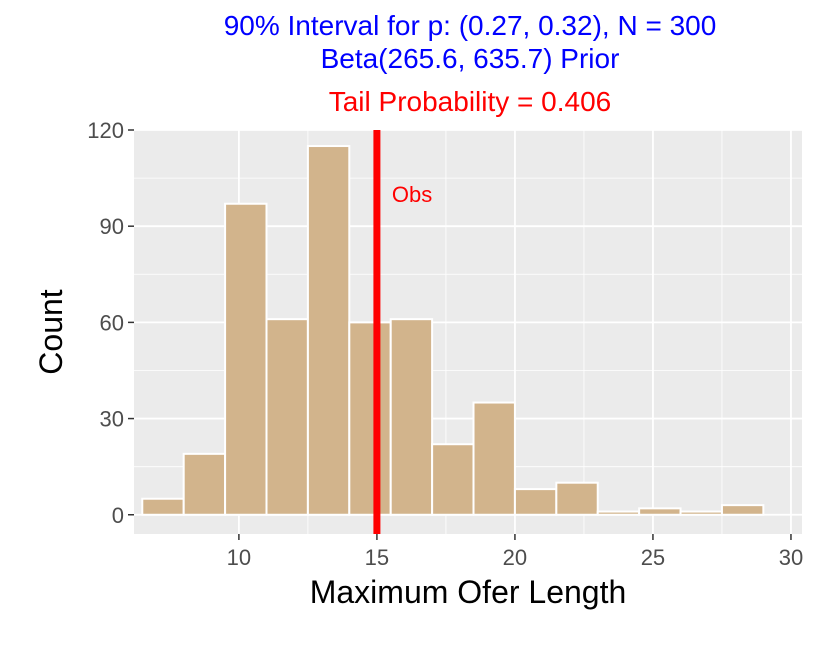  I want to click on y-tick-label: 120, so click(105, 130).